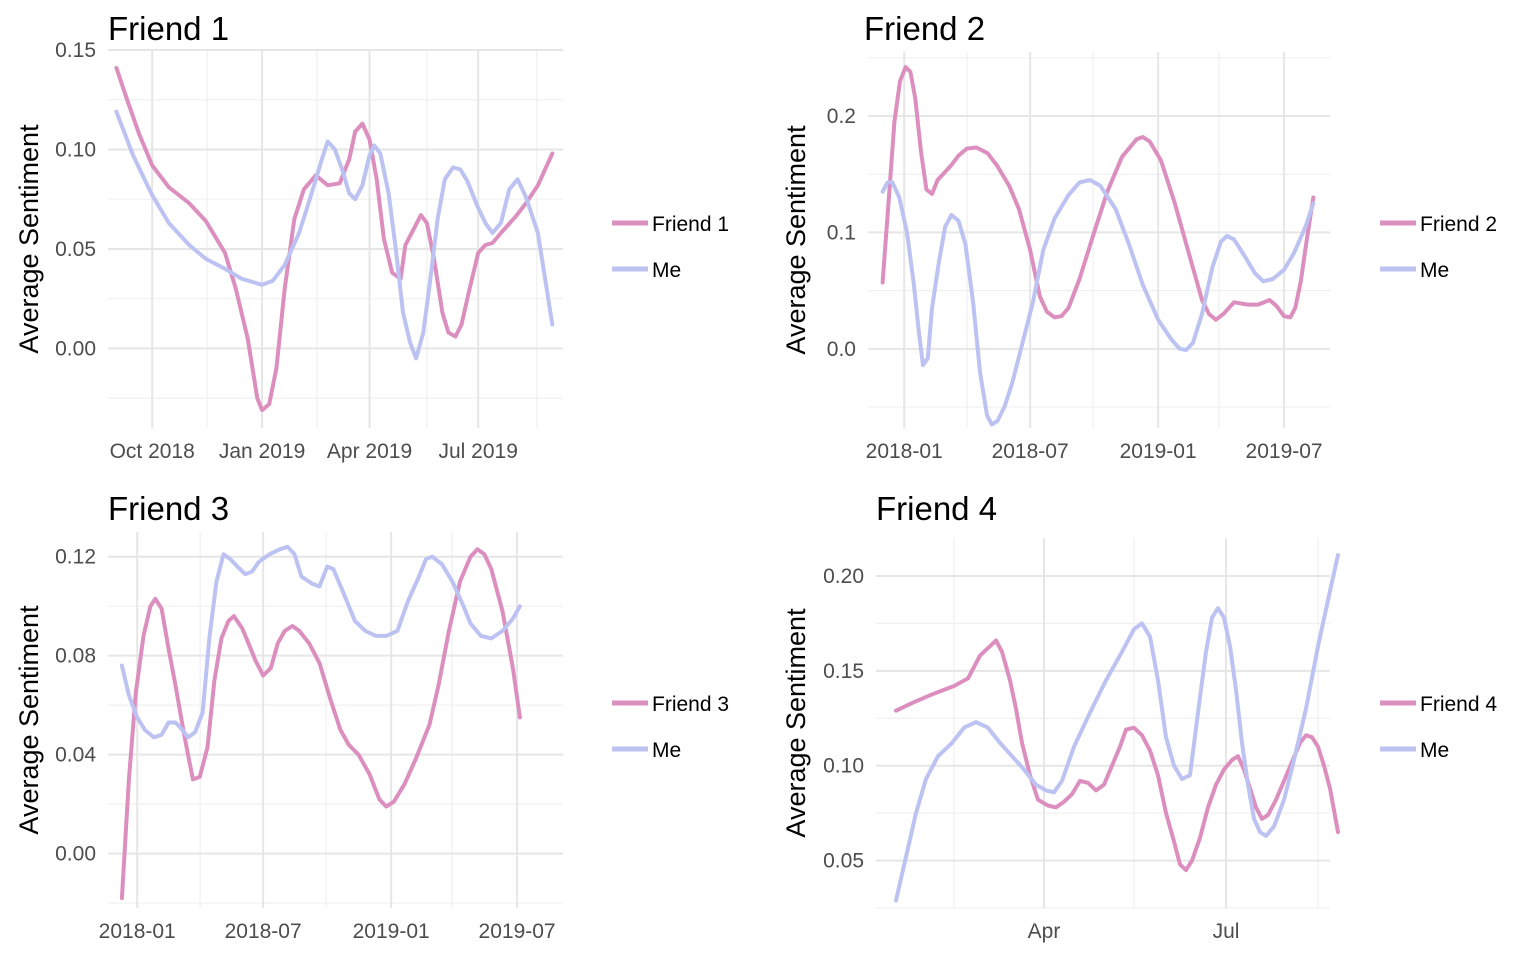 This screenshot has width=1536, height=960. I want to click on y-tick-label: 0.04, so click(75, 755).